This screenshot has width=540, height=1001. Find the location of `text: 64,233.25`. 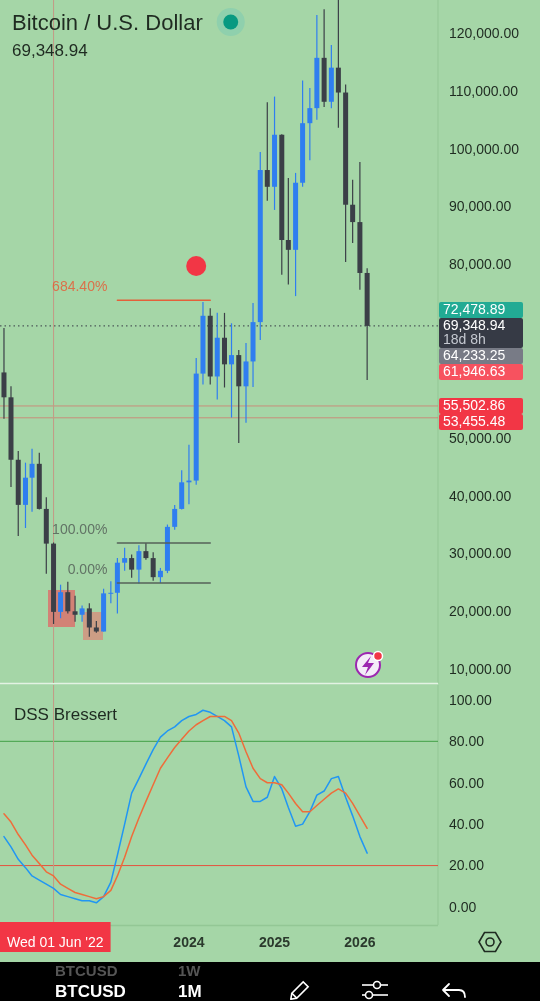

text: 64,233.25 is located at coordinates (474, 355).